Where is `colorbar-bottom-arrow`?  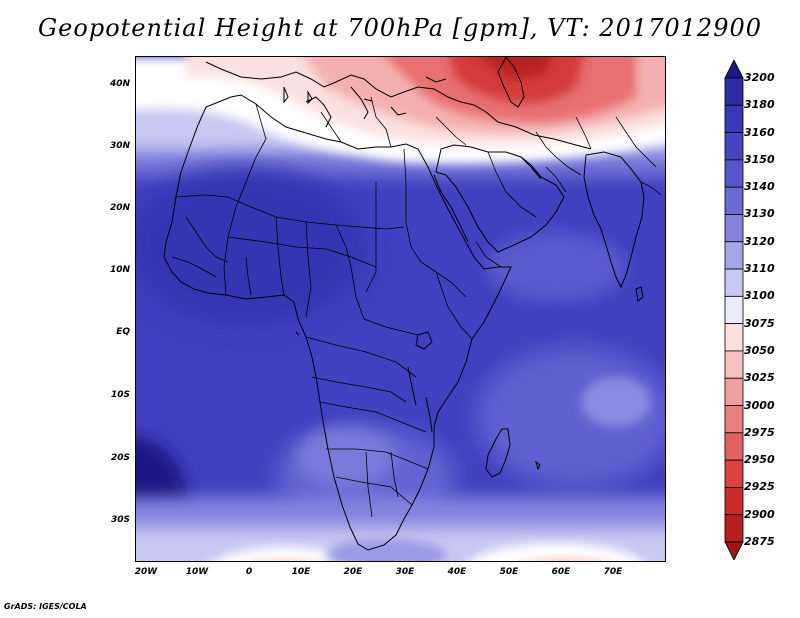
colorbar-bottom-arrow is located at coordinates (734, 550).